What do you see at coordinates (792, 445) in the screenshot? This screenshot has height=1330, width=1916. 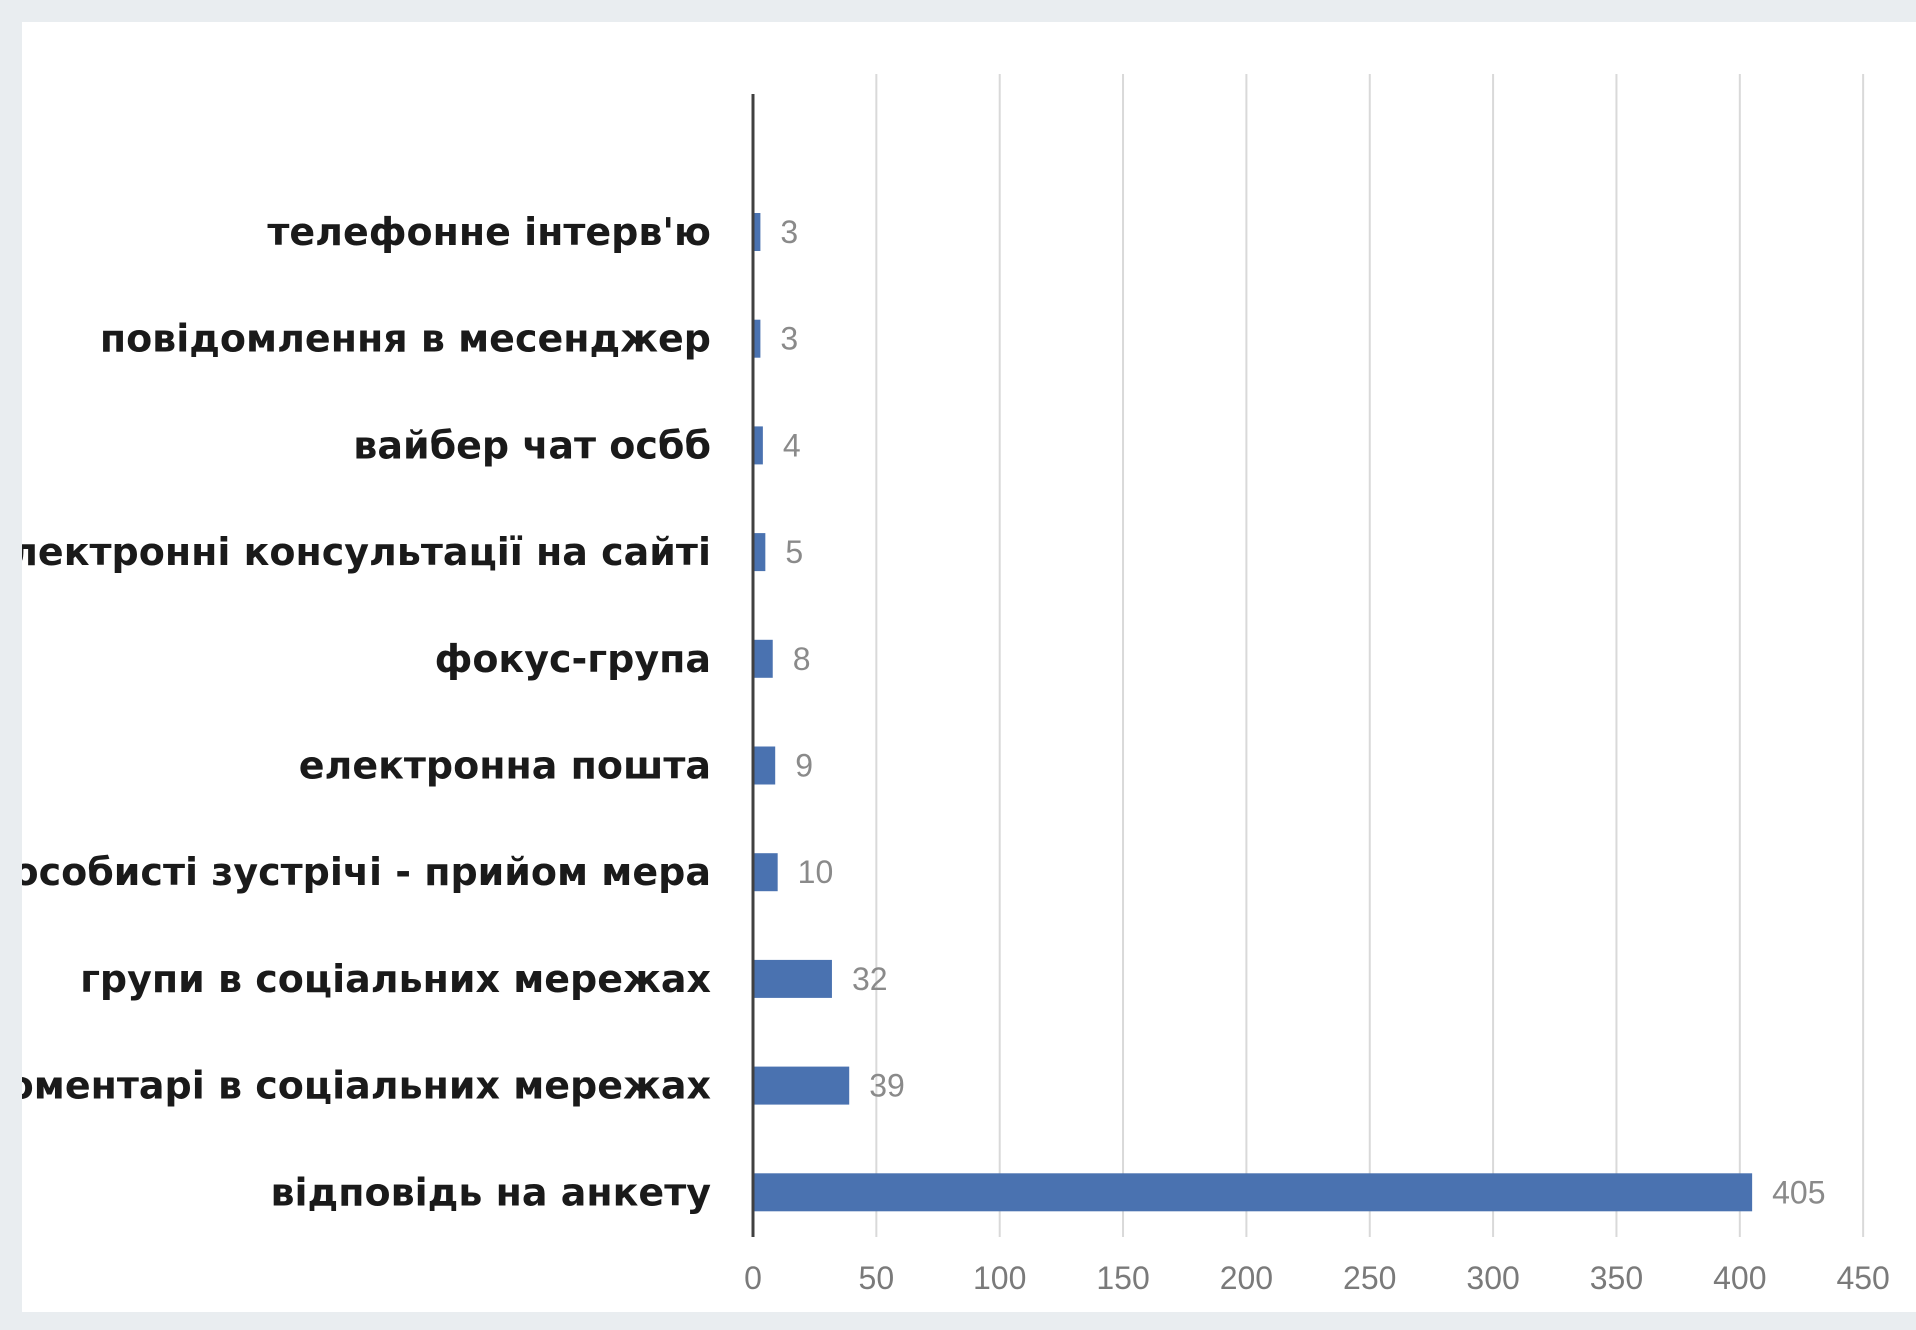 I see `data-label: 4` at bounding box center [792, 445].